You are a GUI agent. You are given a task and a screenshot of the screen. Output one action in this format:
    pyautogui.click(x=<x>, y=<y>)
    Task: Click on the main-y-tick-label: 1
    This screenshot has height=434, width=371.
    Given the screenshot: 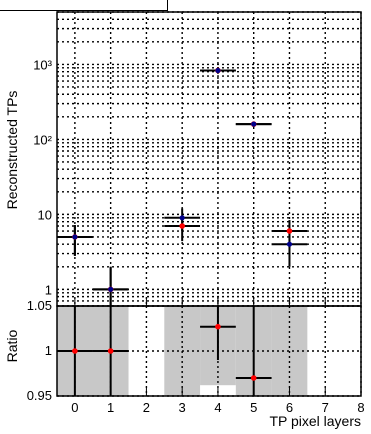 What is the action you would take?
    pyautogui.click(x=48, y=289)
    